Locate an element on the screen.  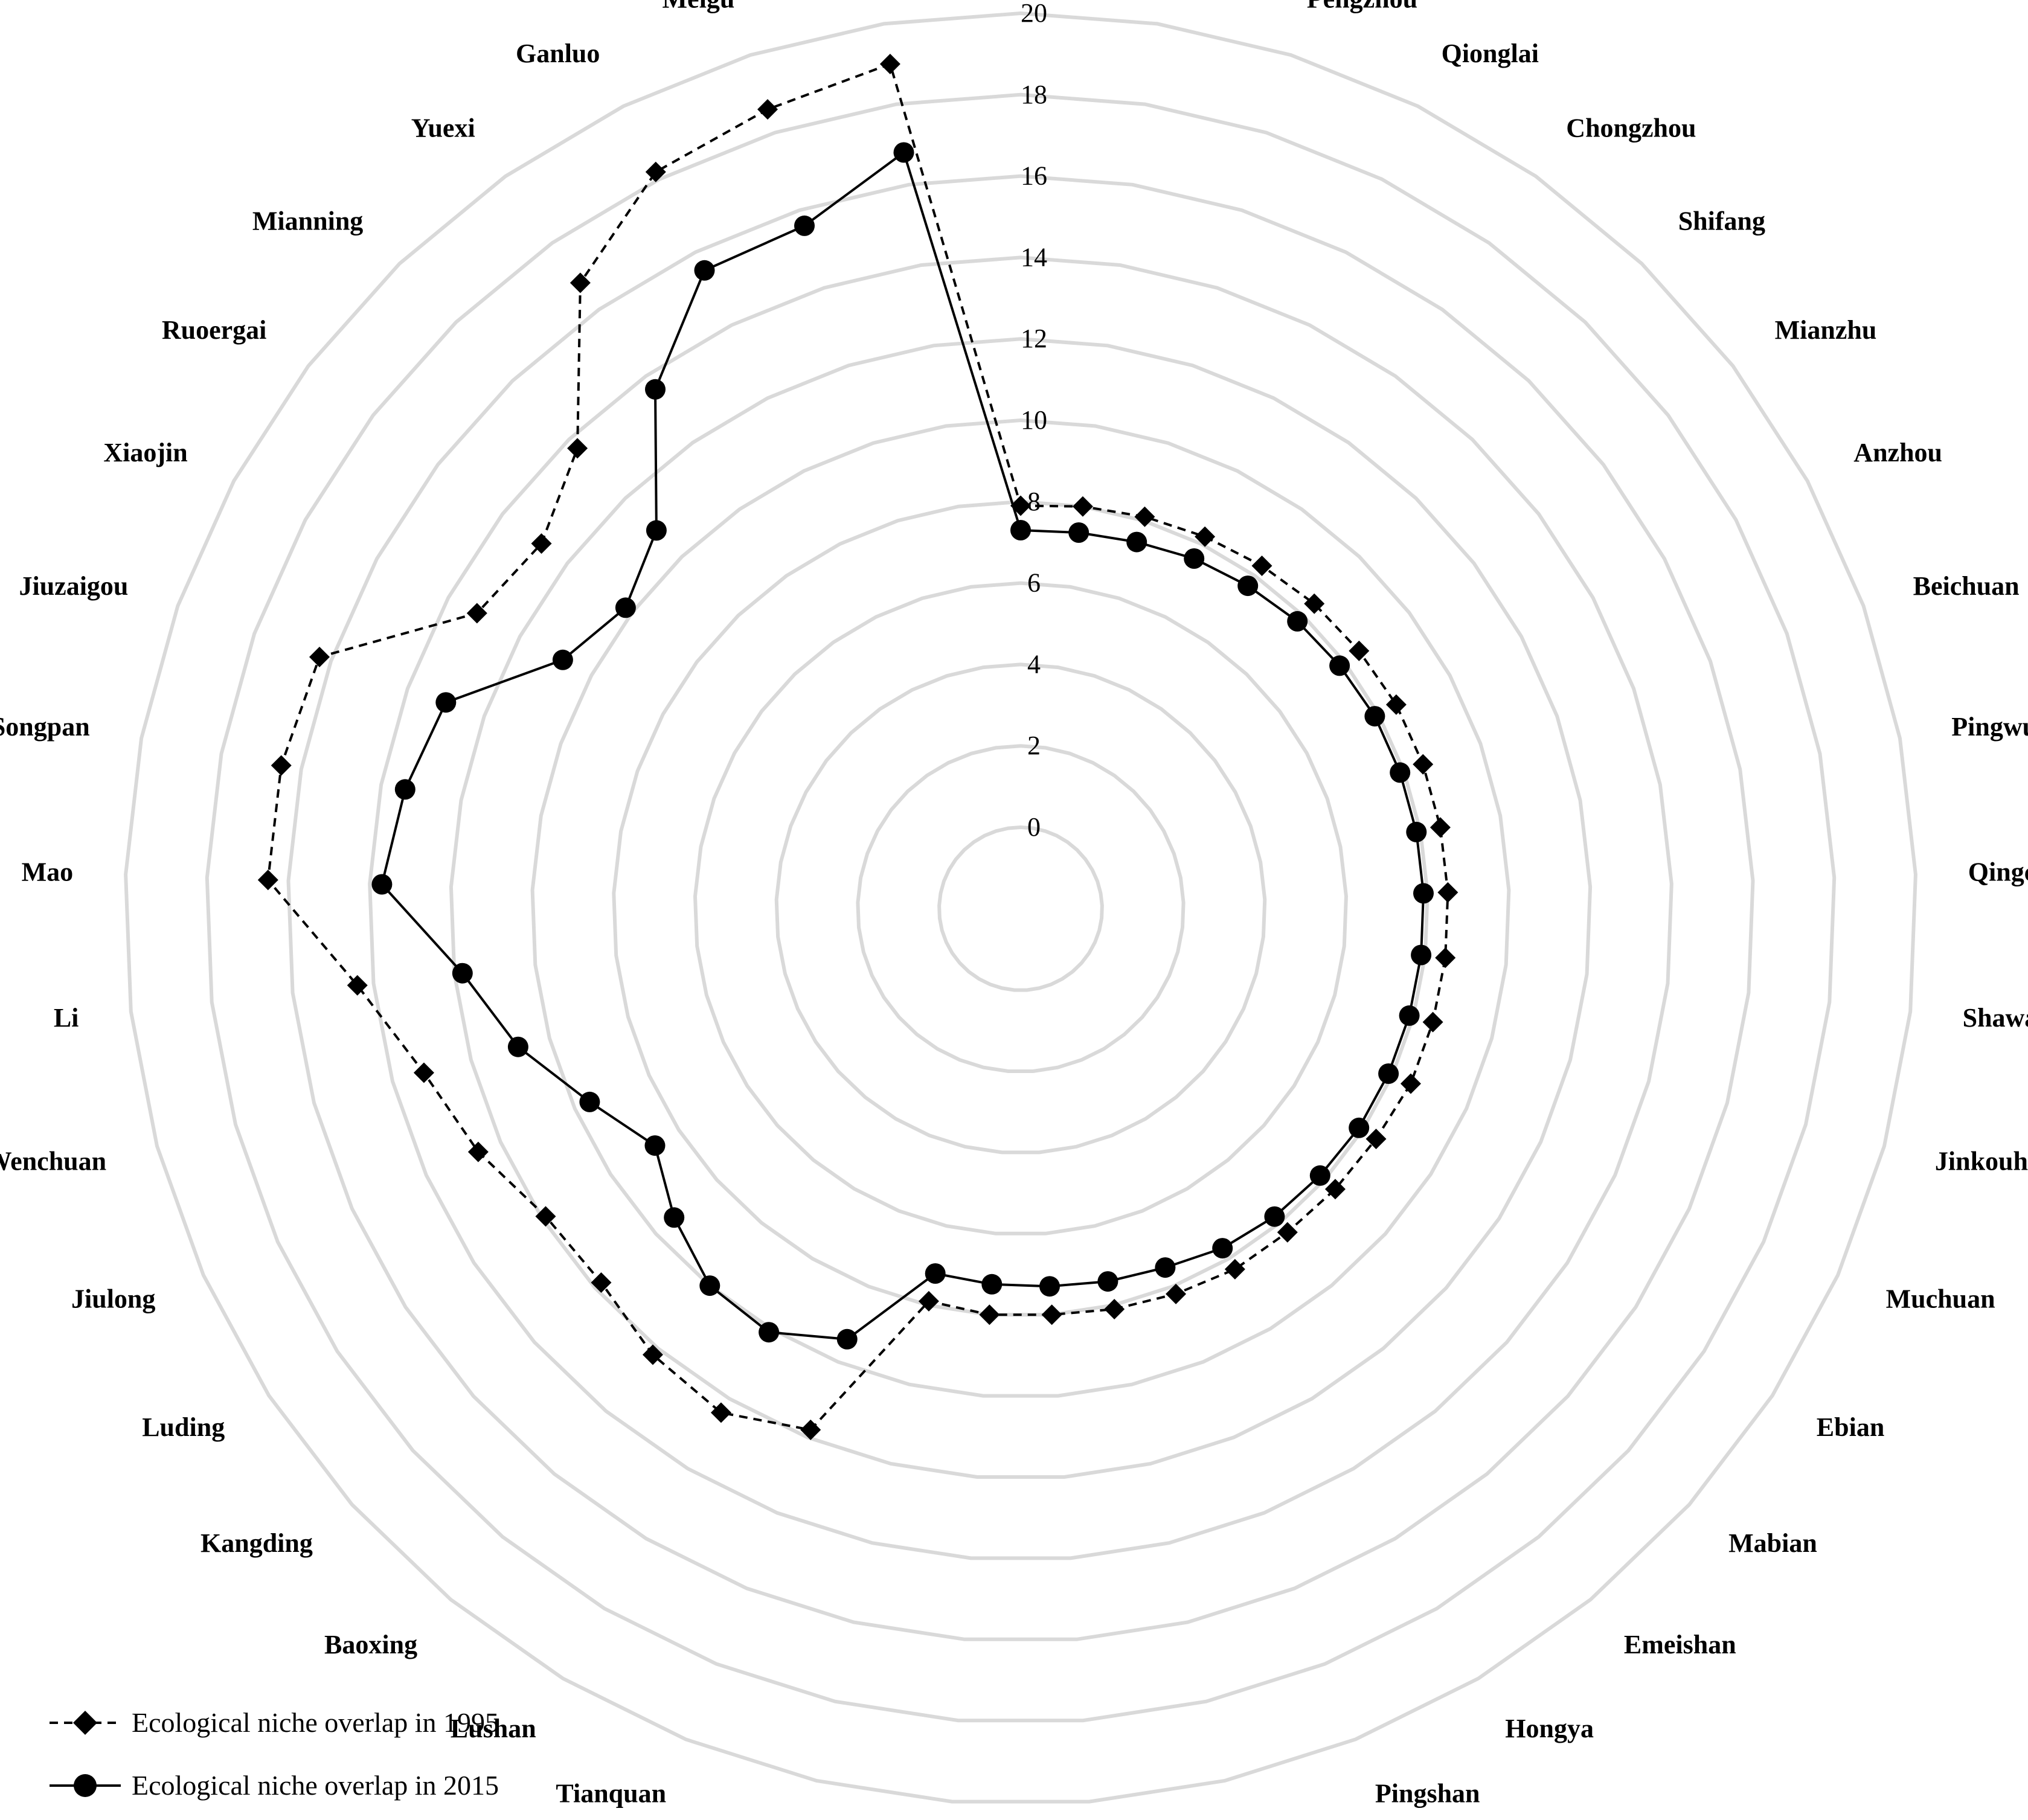
category-label: Mao is located at coordinates (48, 872).